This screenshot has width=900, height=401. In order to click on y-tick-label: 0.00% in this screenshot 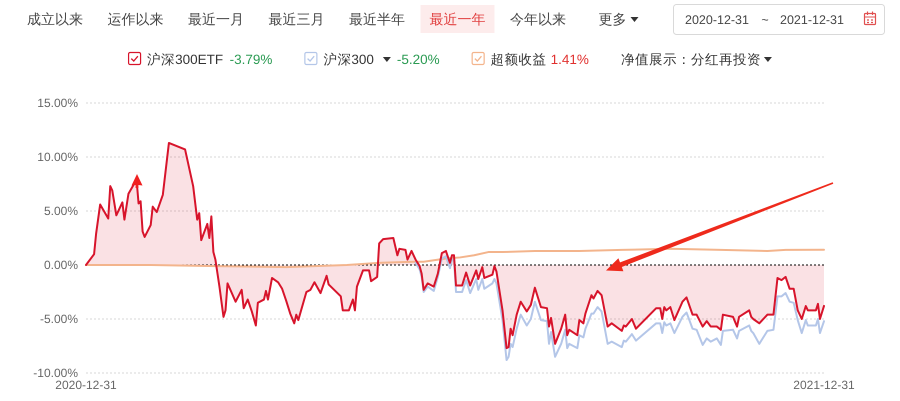, I will do `click(61, 265)`.